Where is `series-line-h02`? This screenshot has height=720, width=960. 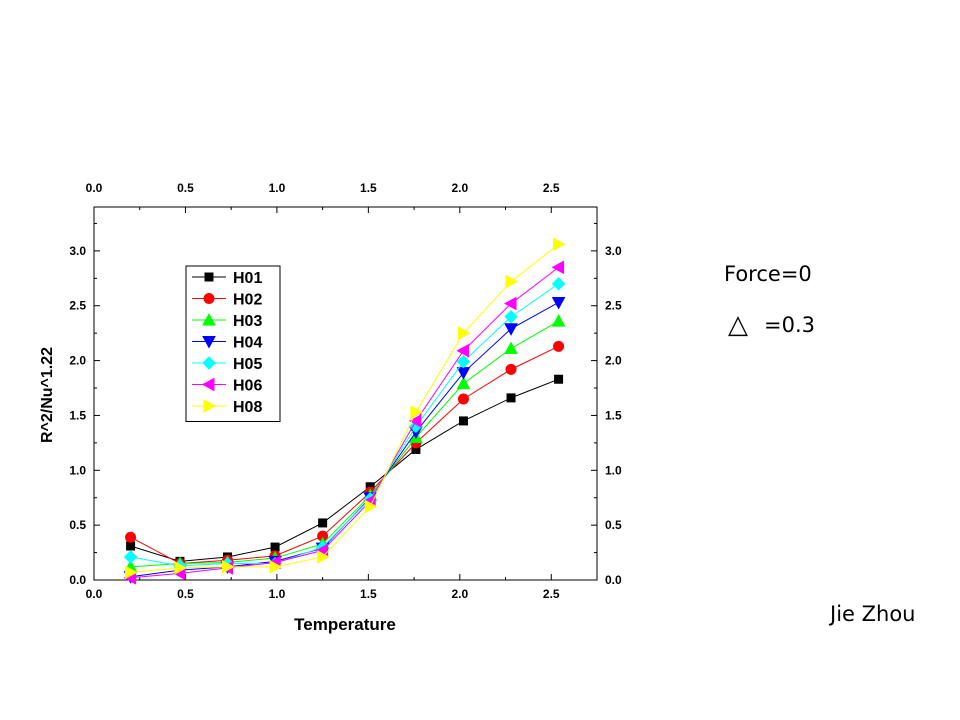
series-line-h02 is located at coordinates (344, 455).